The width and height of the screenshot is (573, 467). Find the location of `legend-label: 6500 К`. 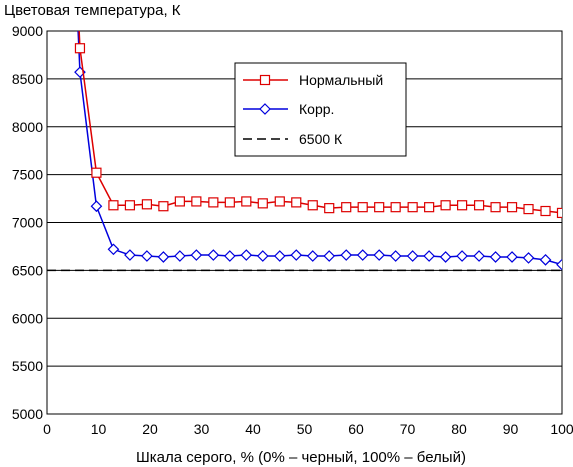

legend-label: 6500 К is located at coordinates (321, 139).